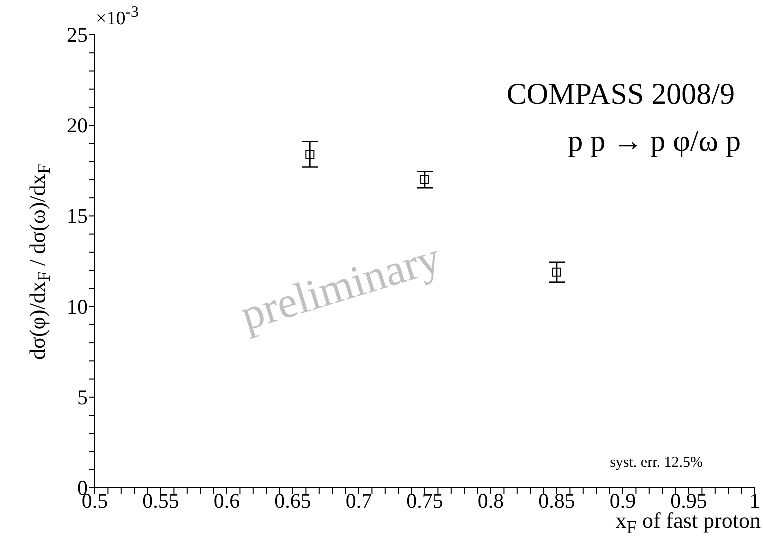 This screenshot has width=763, height=545. What do you see at coordinates (83, 397) in the screenshot?
I see `y-tick-label: 5` at bounding box center [83, 397].